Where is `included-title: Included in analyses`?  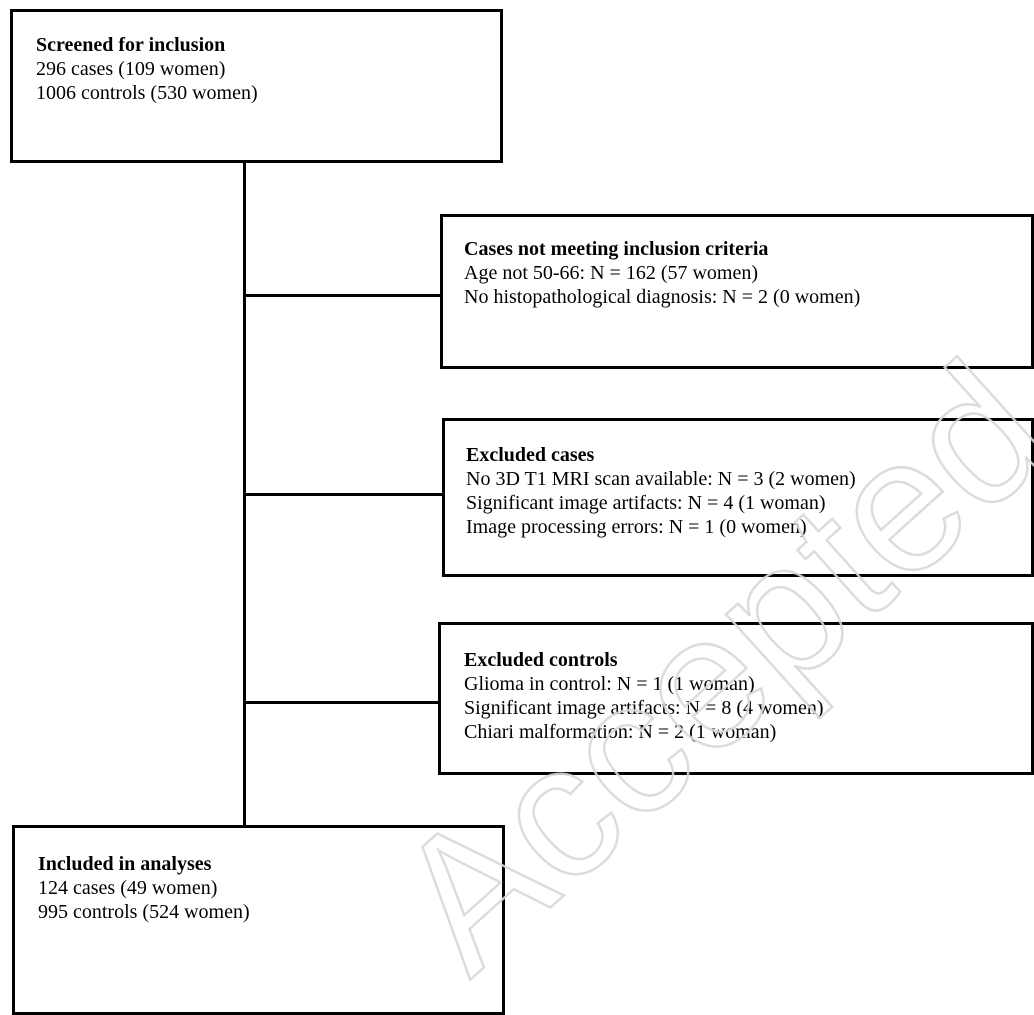 included-title: Included in analyses is located at coordinates (125, 864).